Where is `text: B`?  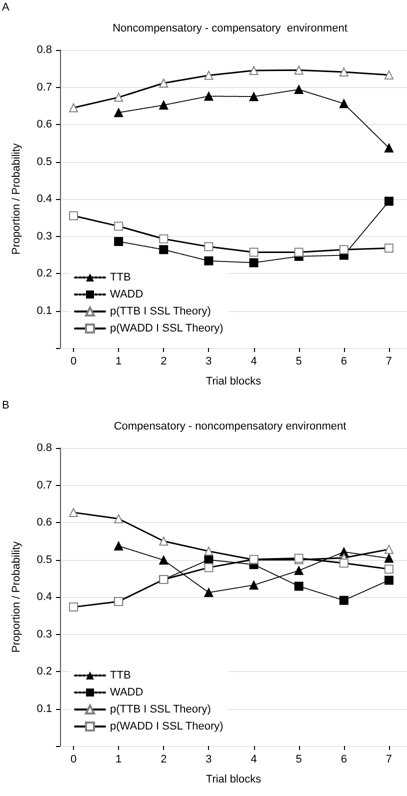
text: B is located at coordinates (6, 406).